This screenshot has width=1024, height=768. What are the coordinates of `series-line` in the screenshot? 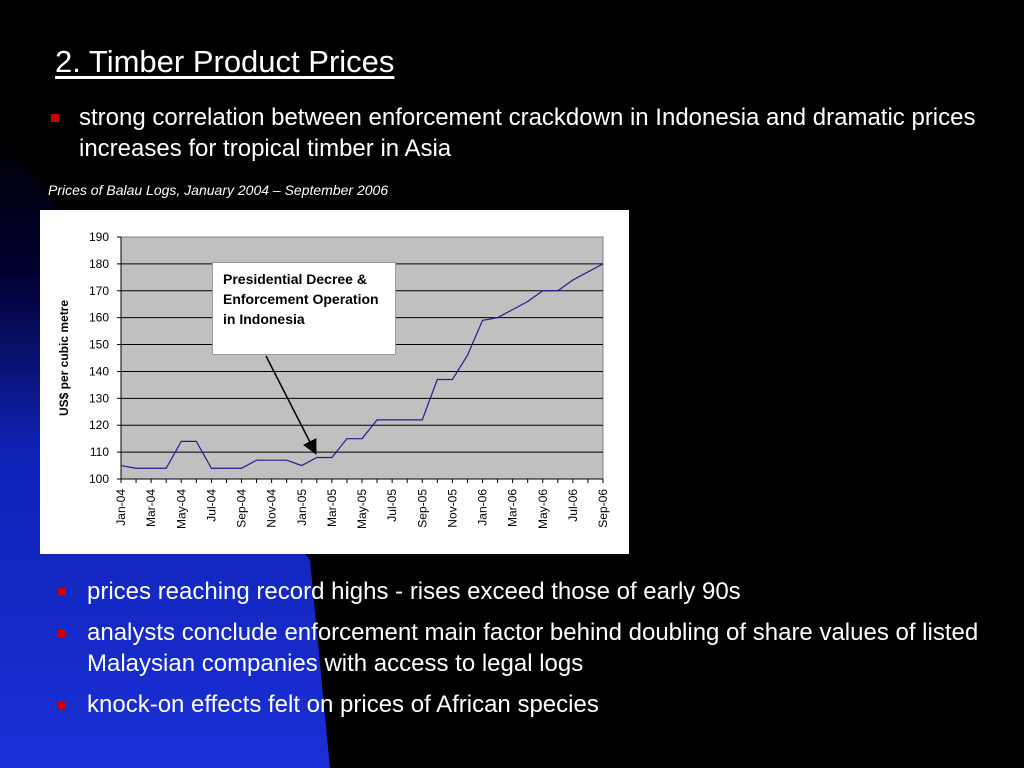 It's located at (362, 366).